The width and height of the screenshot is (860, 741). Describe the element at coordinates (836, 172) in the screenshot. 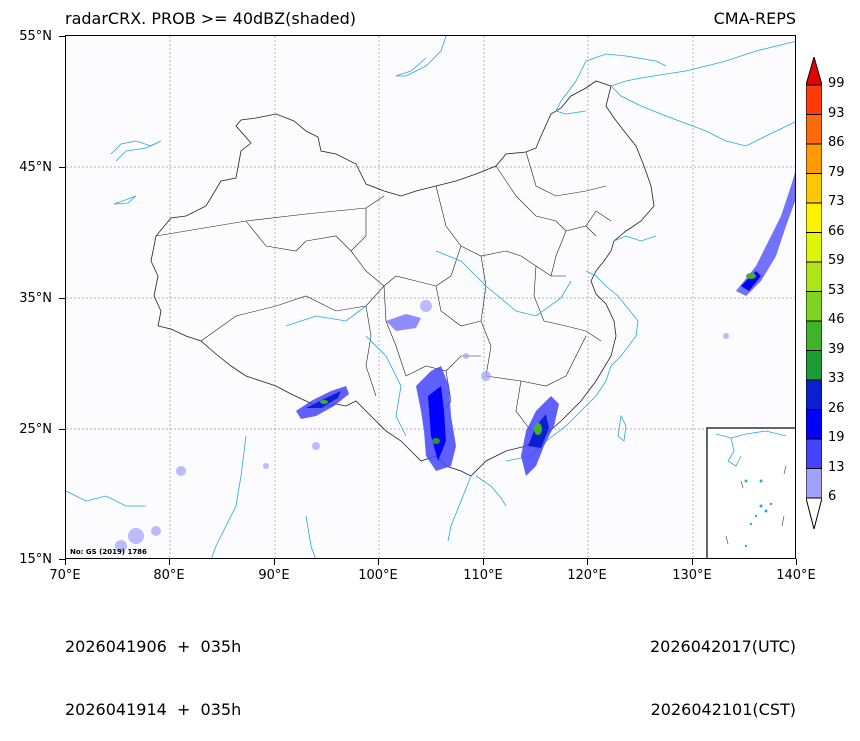

I see `colorbar-label: 79` at that location.